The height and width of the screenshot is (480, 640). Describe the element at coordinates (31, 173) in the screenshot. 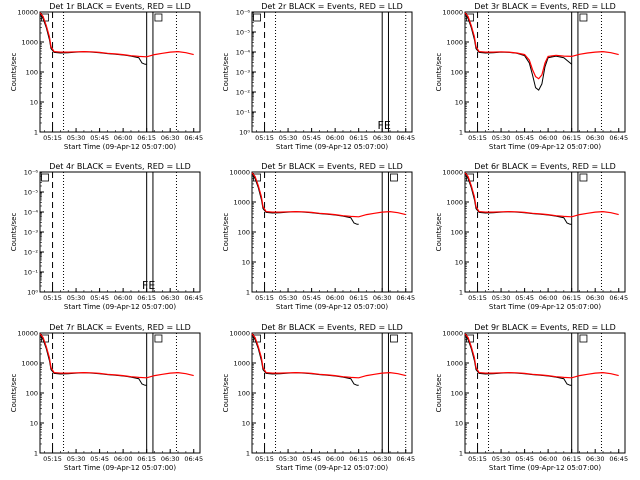

I see `y-tick-label: 10⁻⁶` at that location.